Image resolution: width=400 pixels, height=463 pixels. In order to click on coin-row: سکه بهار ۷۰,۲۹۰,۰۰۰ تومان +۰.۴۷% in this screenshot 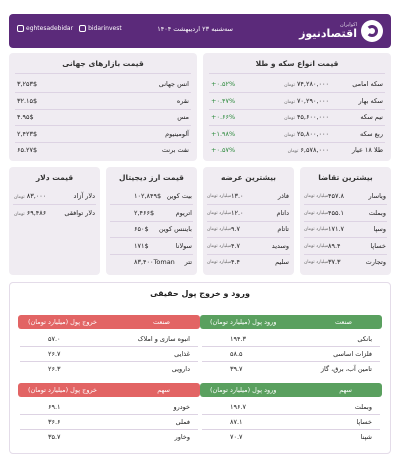, I will do `click(297, 101)`.